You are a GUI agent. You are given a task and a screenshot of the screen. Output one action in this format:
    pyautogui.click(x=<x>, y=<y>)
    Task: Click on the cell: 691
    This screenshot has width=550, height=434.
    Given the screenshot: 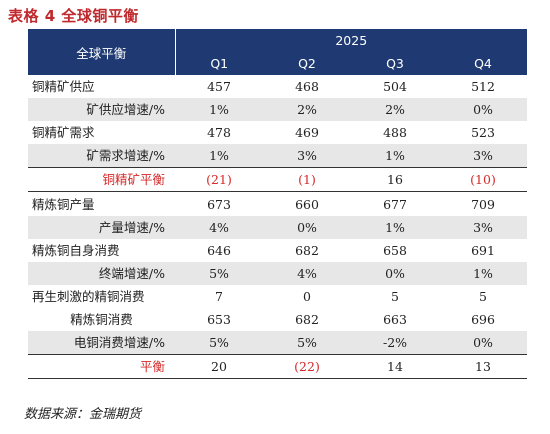 What is the action you would take?
    pyautogui.click(x=483, y=250)
    